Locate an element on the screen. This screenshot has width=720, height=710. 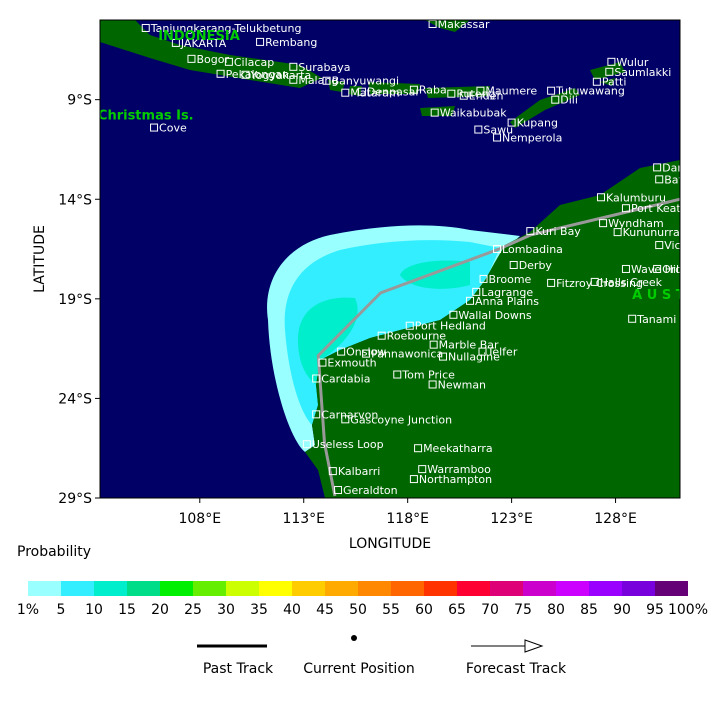
place-label: Warramboo is located at coordinates (459, 469).